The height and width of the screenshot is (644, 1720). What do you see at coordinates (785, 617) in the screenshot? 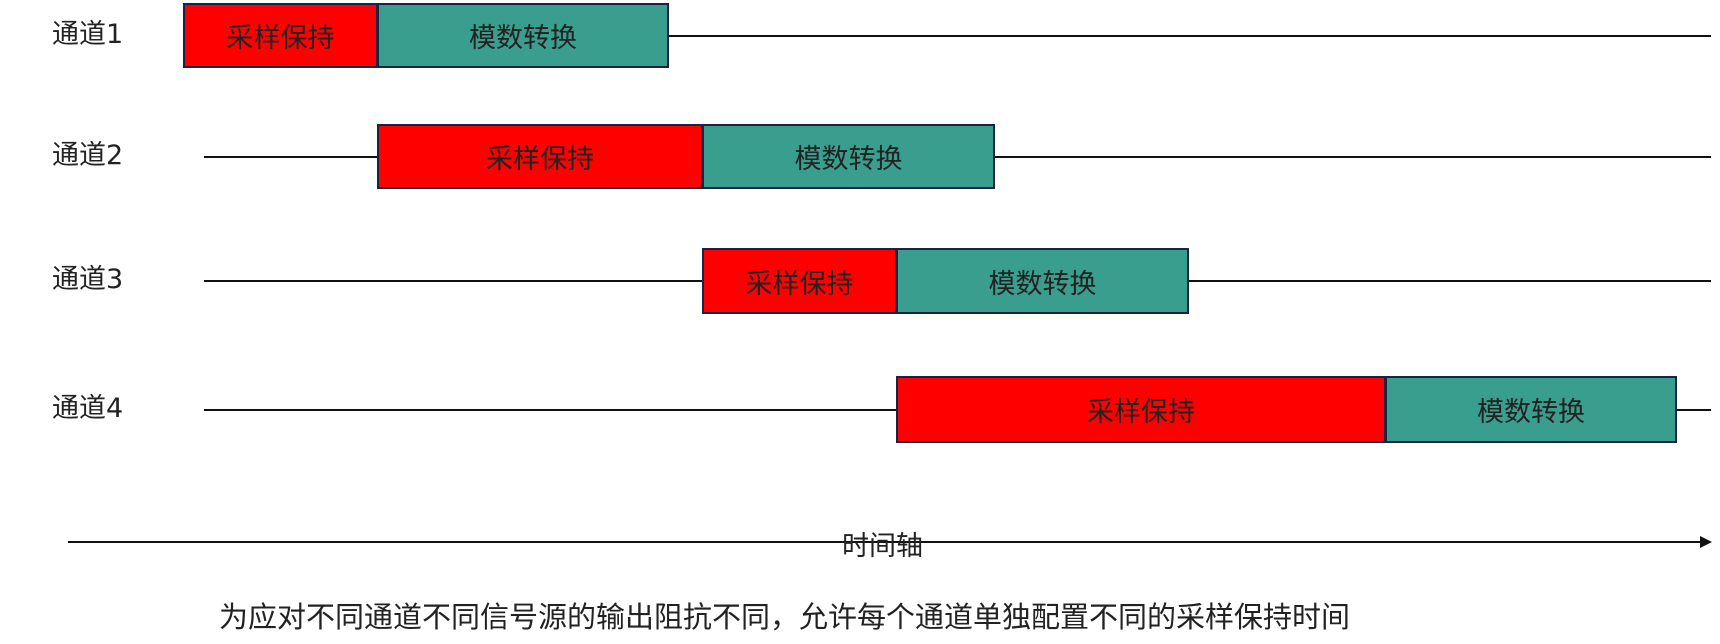
I see `caption: 为应对不同通道不同信号源的输出阻抗不同，允许每个通道单独配置不同的采样保持时间` at bounding box center [785, 617].